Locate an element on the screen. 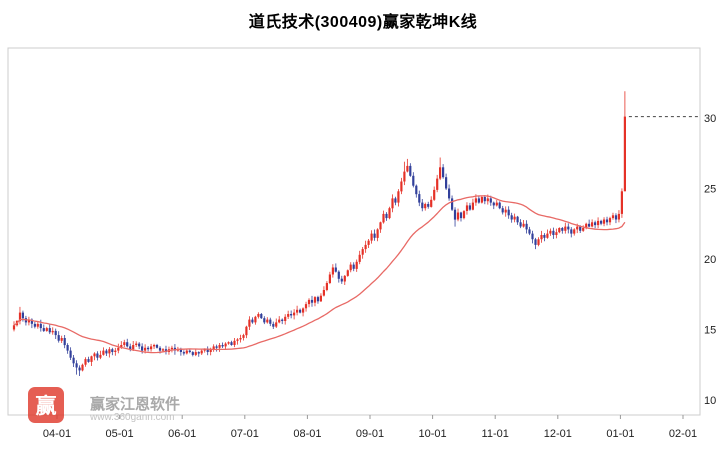 The width and height of the screenshot is (726, 450). x-axis-label: 08-01 is located at coordinates (307, 434).